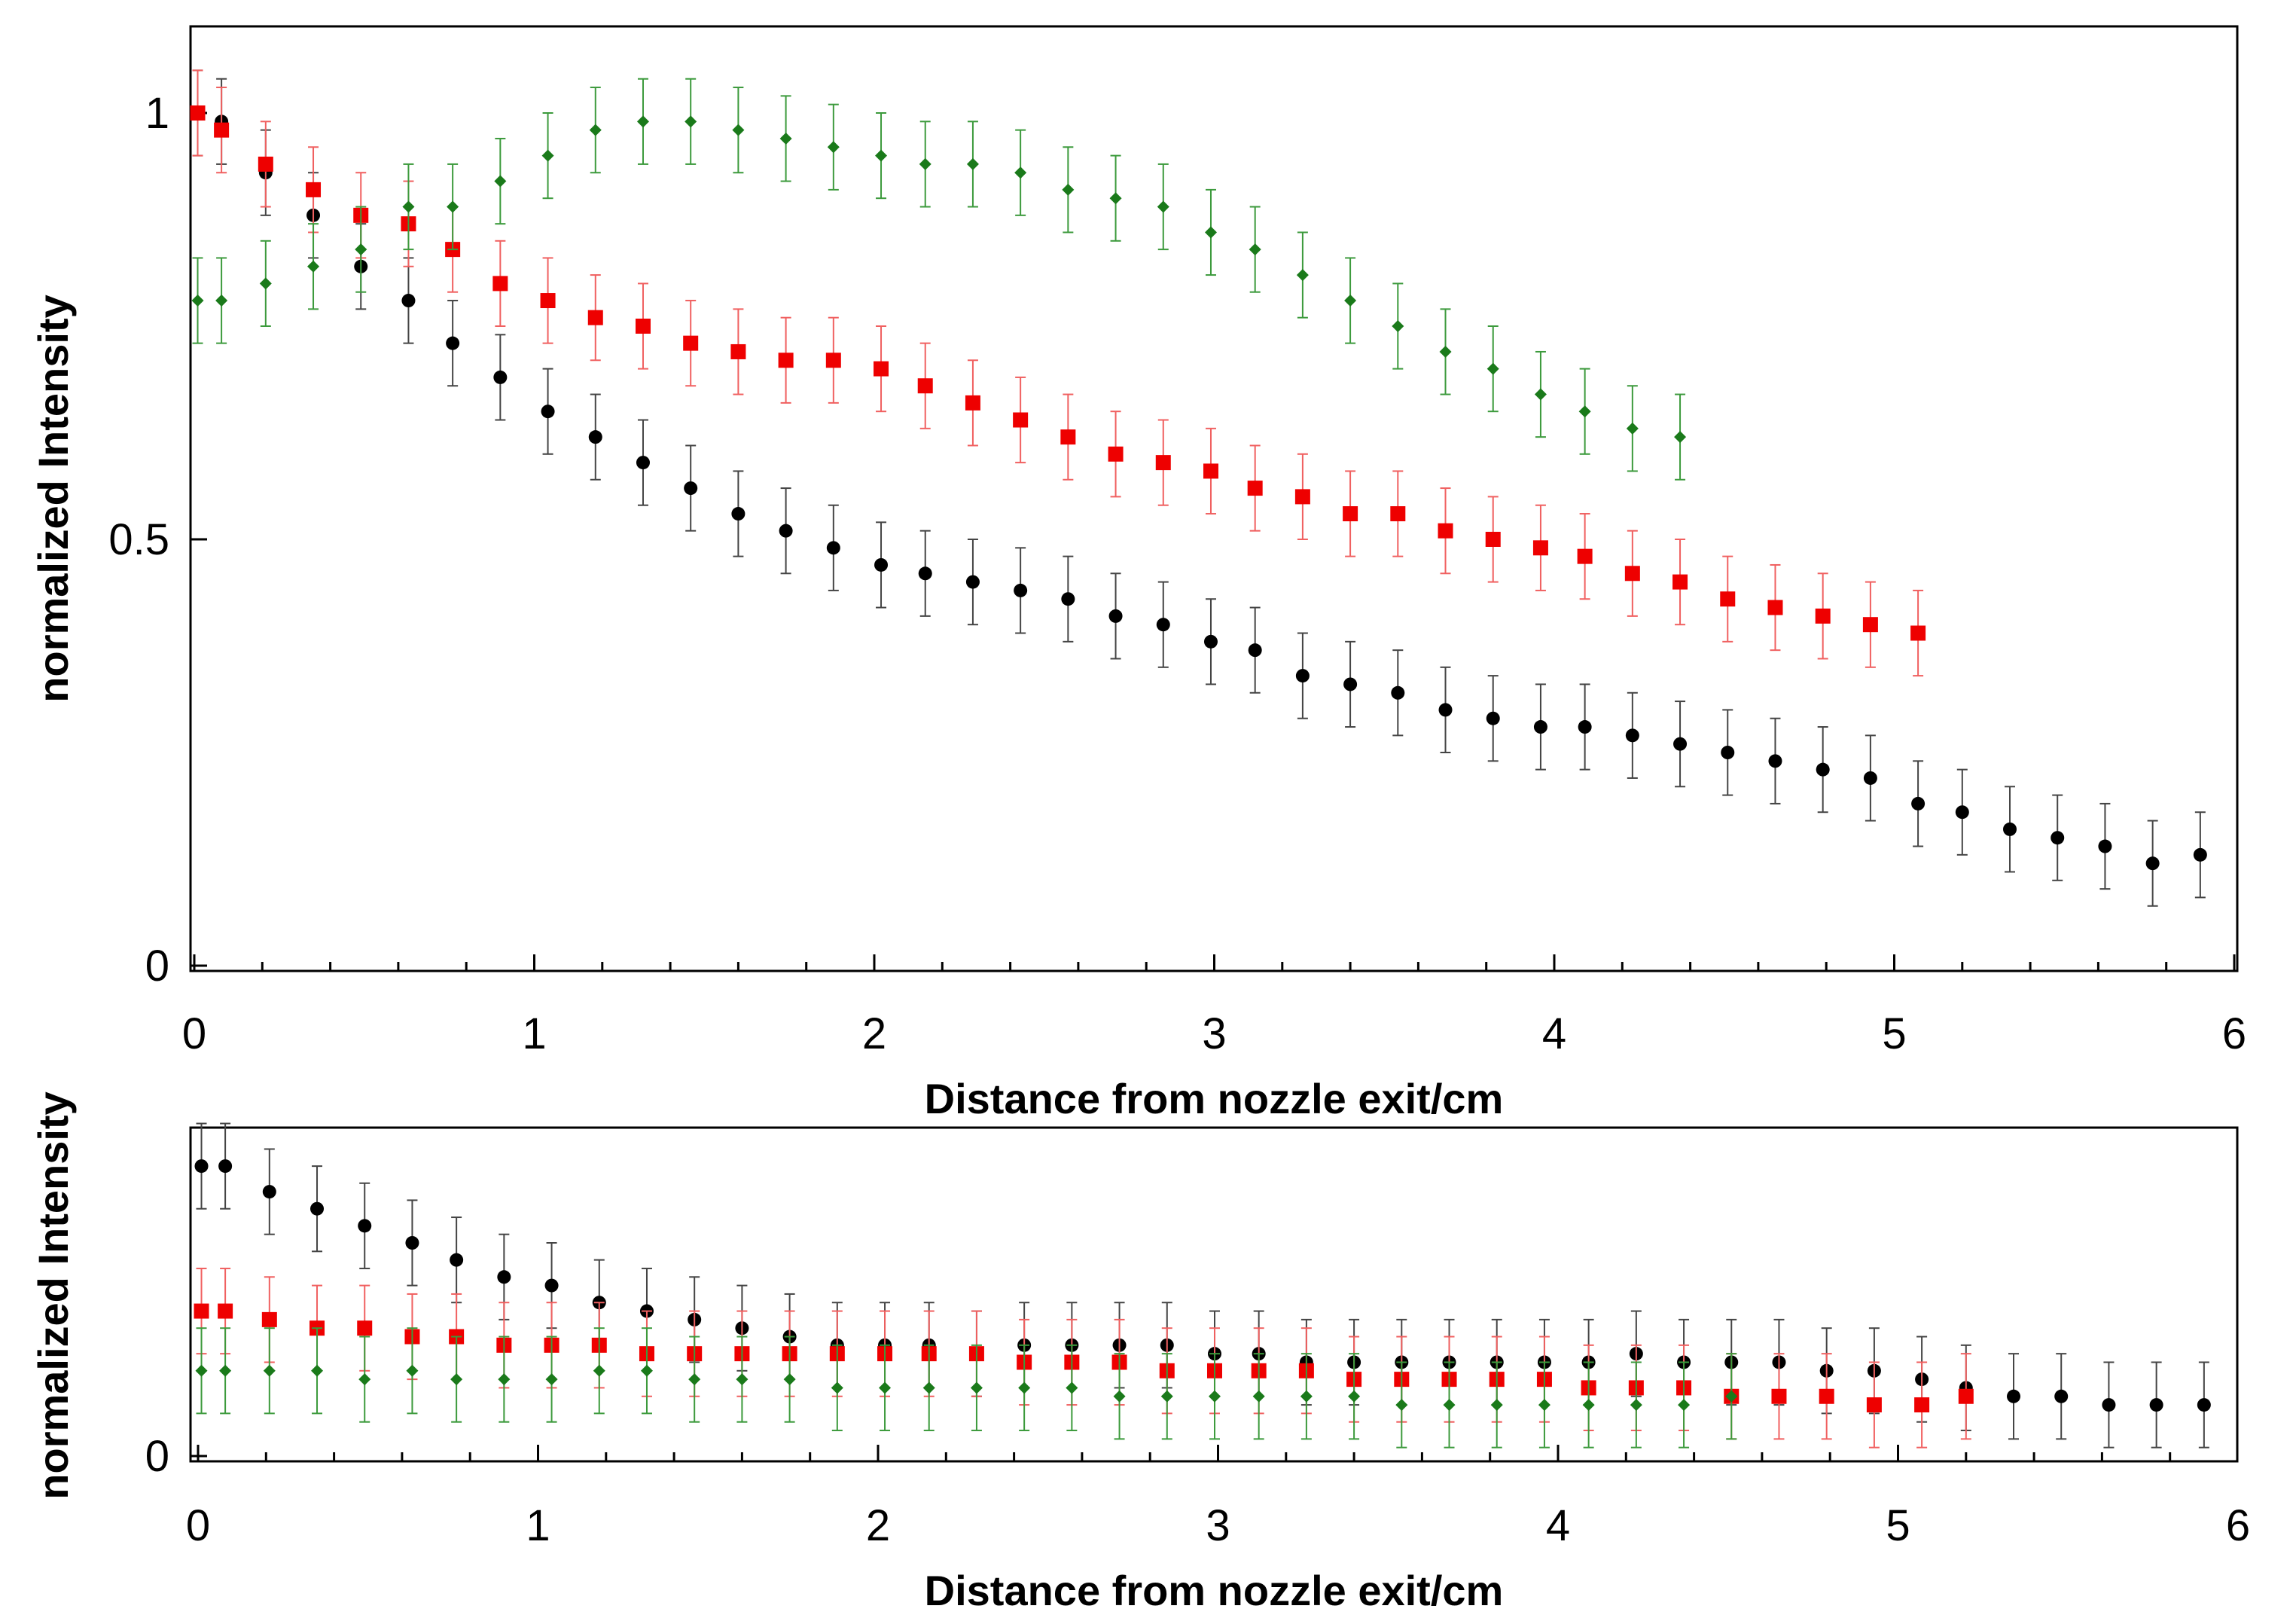 The width and height of the screenshot is (2296, 1621). What do you see at coordinates (1198, 1491) in the screenshot?
I see `bottom-tick-labels: 0 1 2 3 4 5 6 0` at bounding box center [1198, 1491].